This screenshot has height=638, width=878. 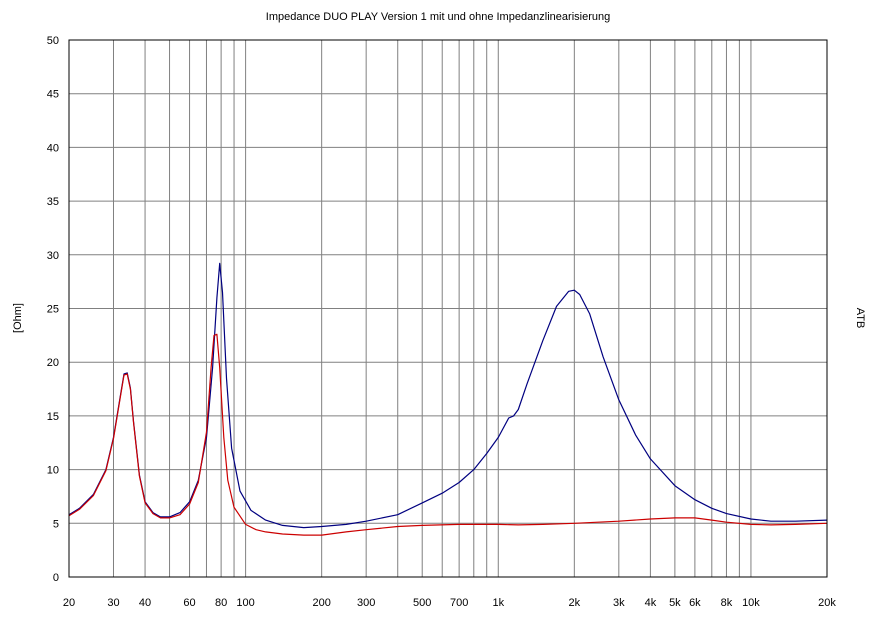 What do you see at coordinates (727, 603) in the screenshot?
I see `x-tick-label: 8k` at bounding box center [727, 603].